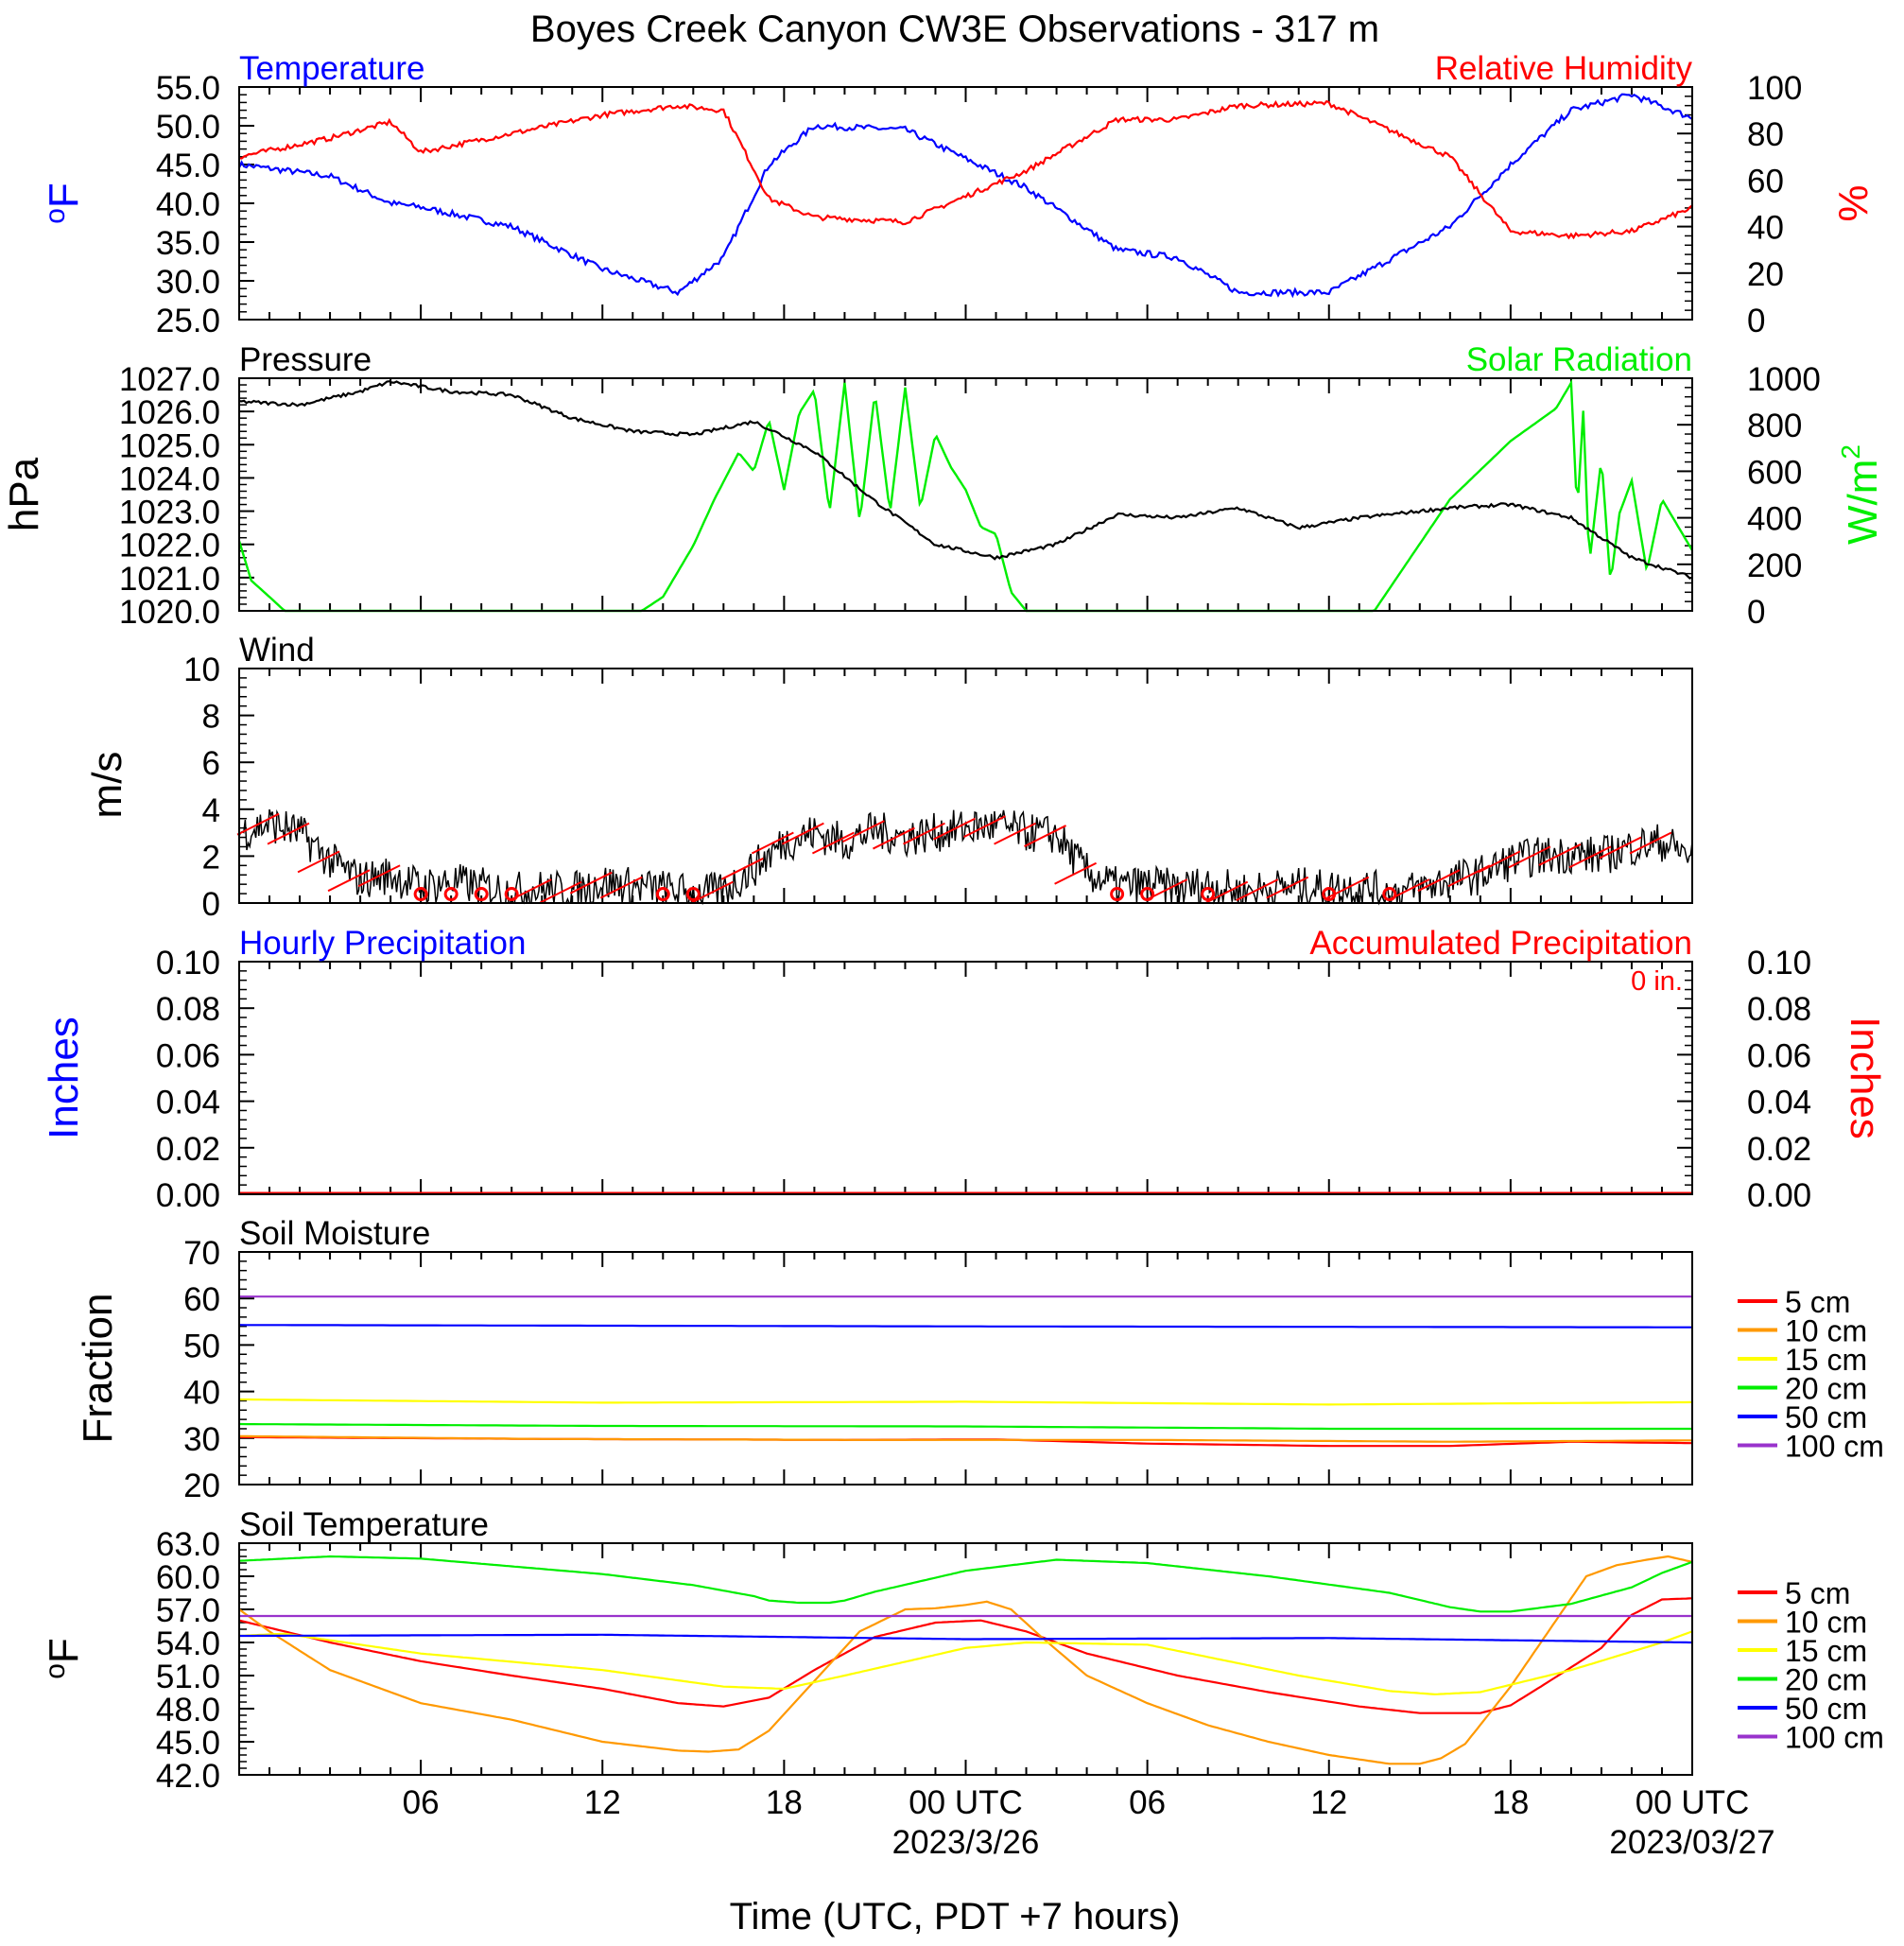 Image resolution: width=1904 pixels, height=1946 pixels. I want to click on y-tick-label: 42.0, so click(188, 1777).